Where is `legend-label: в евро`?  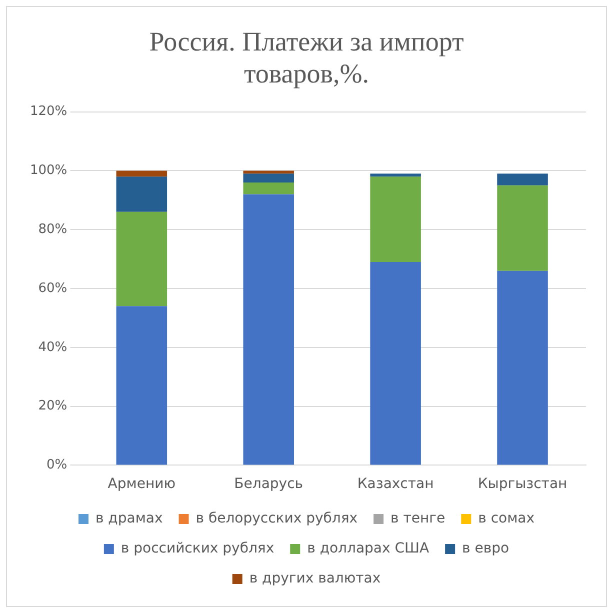
legend-label: в евро is located at coordinates (486, 548).